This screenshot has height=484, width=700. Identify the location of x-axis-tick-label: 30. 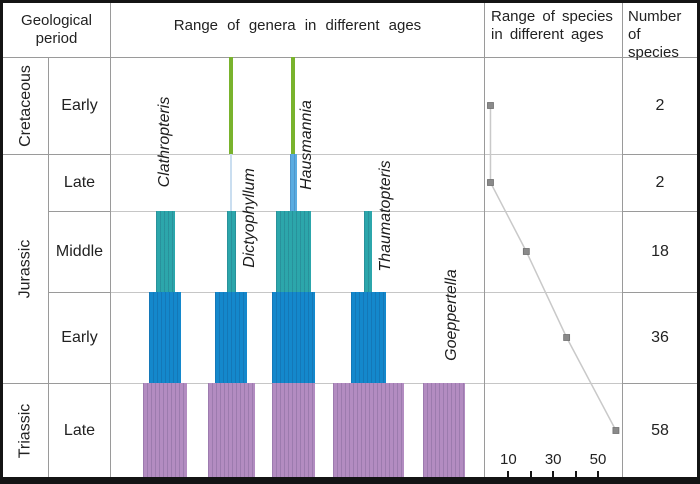
(553, 459).